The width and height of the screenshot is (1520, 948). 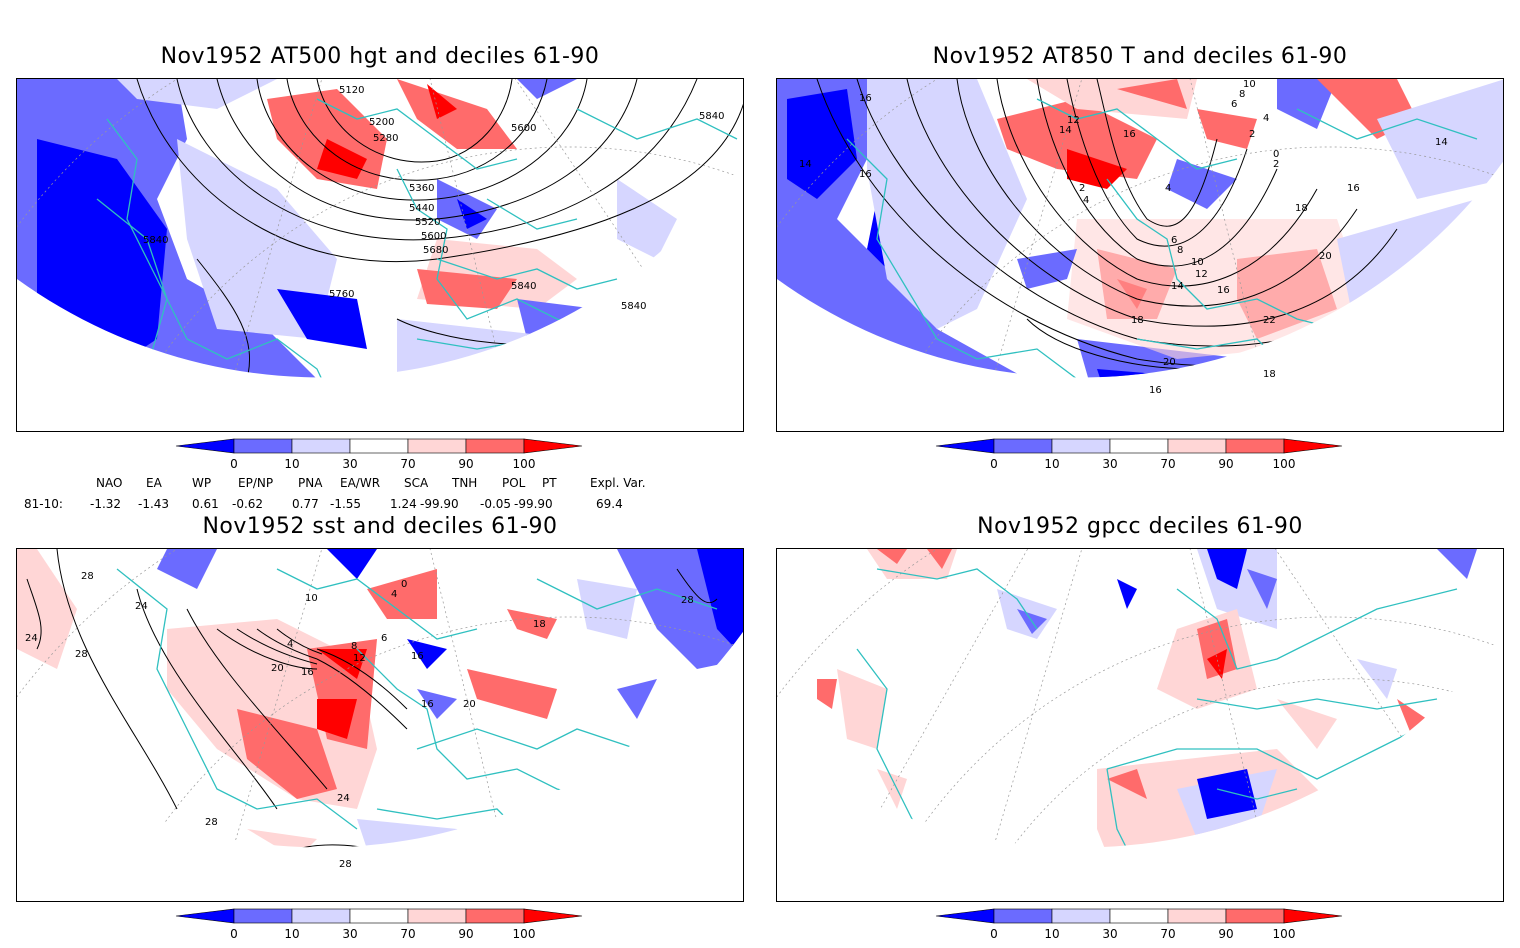 I want to click on contour-label: 5680, so click(x=435, y=250).